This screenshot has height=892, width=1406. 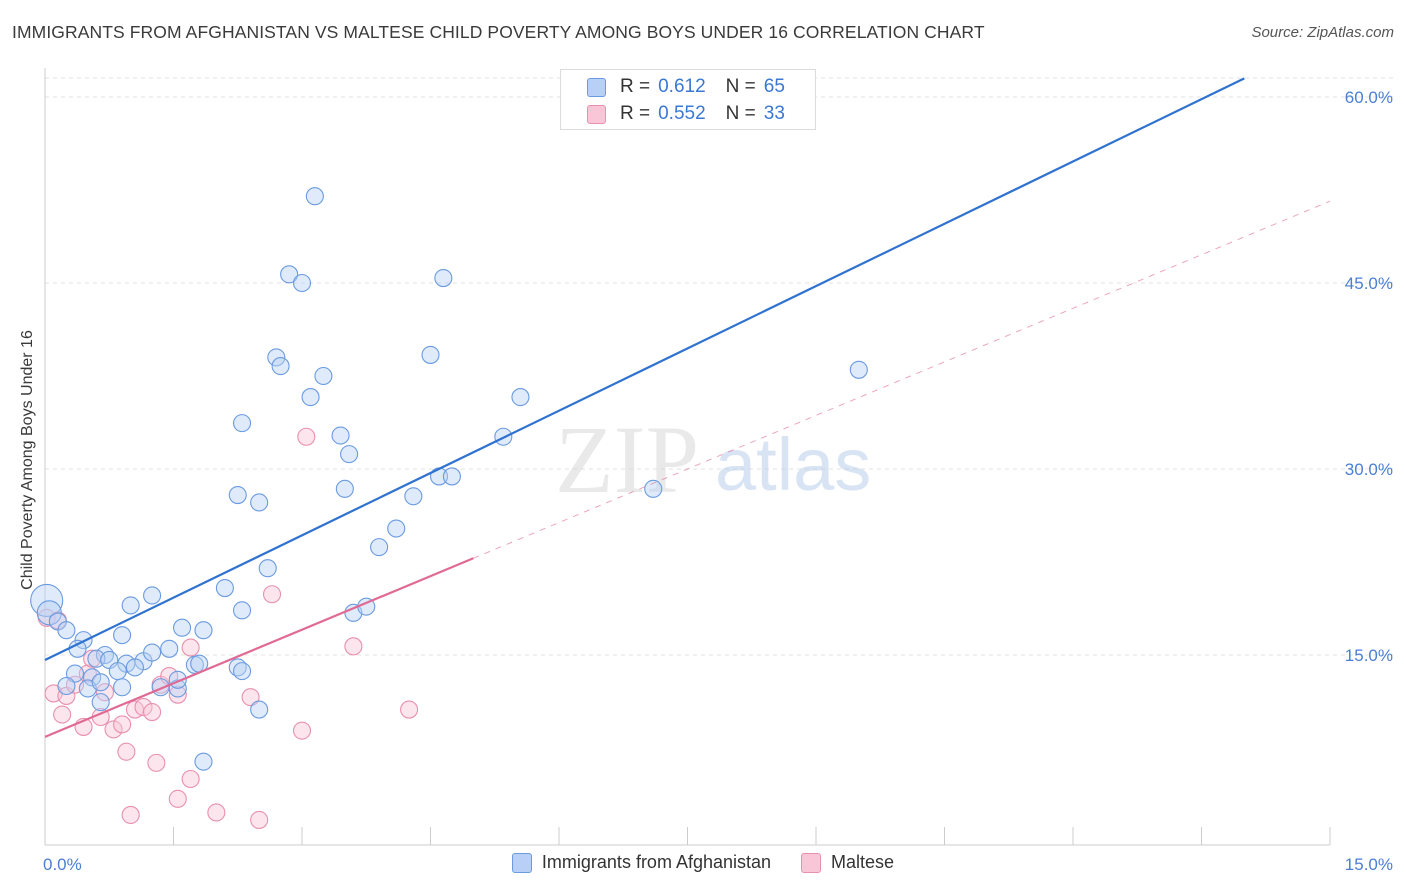 I want to click on n-value: 65, so click(x=774, y=86).